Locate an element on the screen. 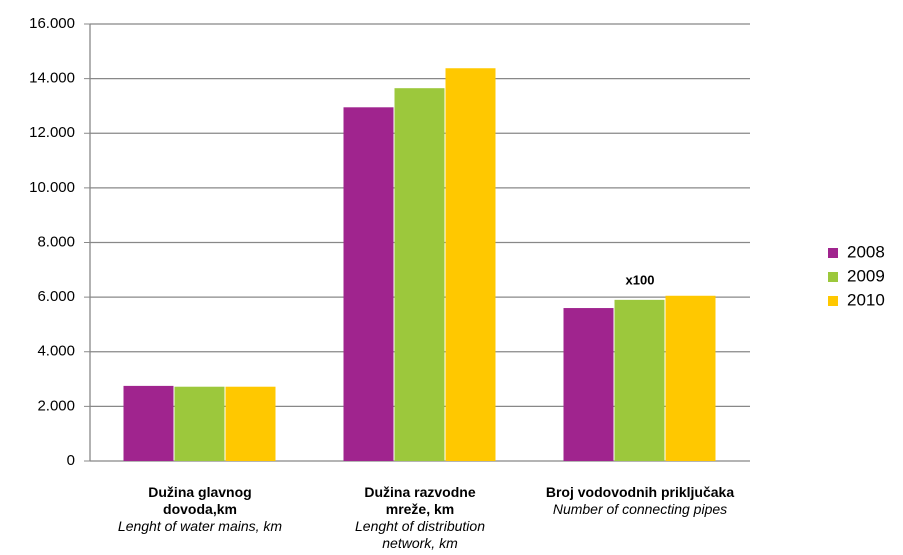 Image resolution: width=903 pixels, height=555 pixels. y-tick-label: 0 is located at coordinates (71, 460).